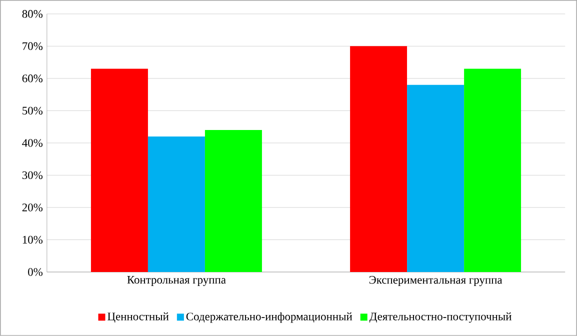  What do you see at coordinates (32, 208) in the screenshot?
I see `y-tick-label: 20%` at bounding box center [32, 208].